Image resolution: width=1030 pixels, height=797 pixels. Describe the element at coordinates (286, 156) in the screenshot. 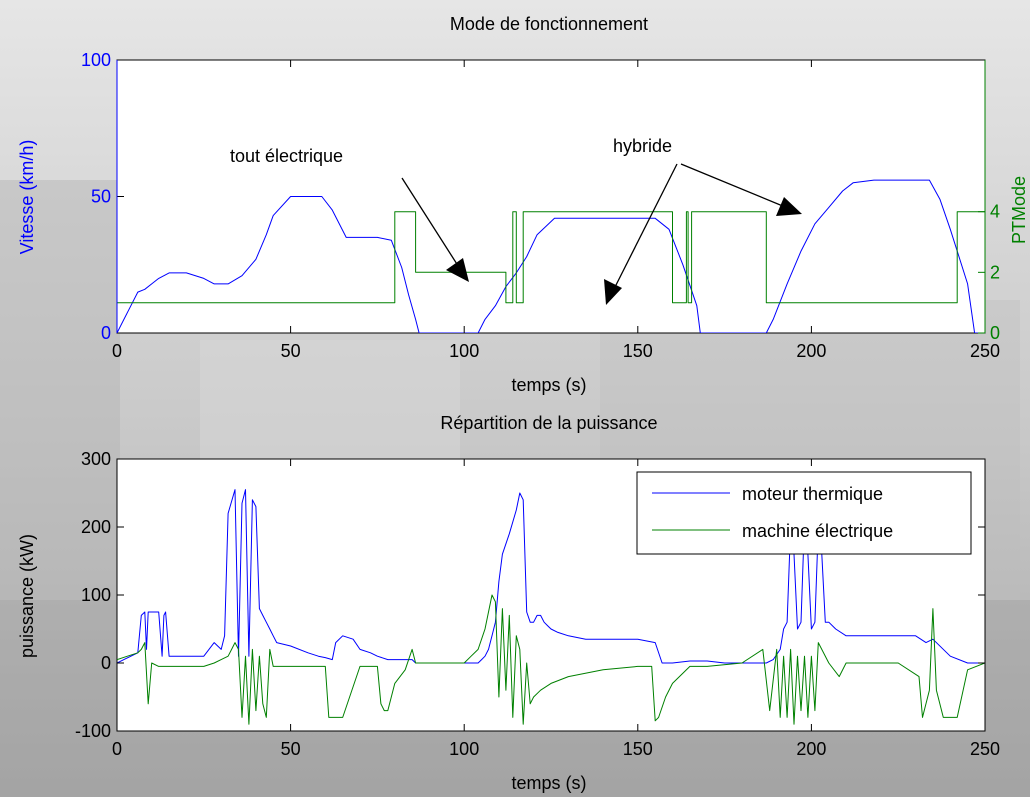

I see `annotation-tout-electrique: tout électrique` at that location.